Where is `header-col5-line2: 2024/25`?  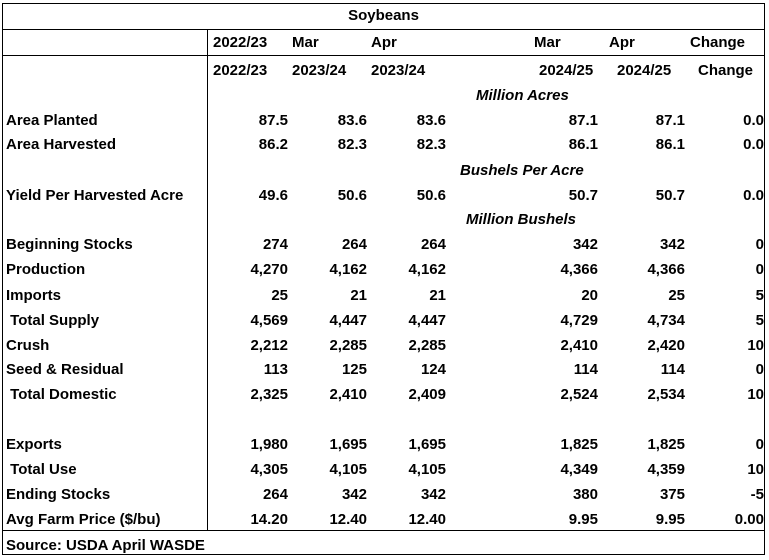
header-col5-line2: 2024/25 is located at coordinates (644, 70).